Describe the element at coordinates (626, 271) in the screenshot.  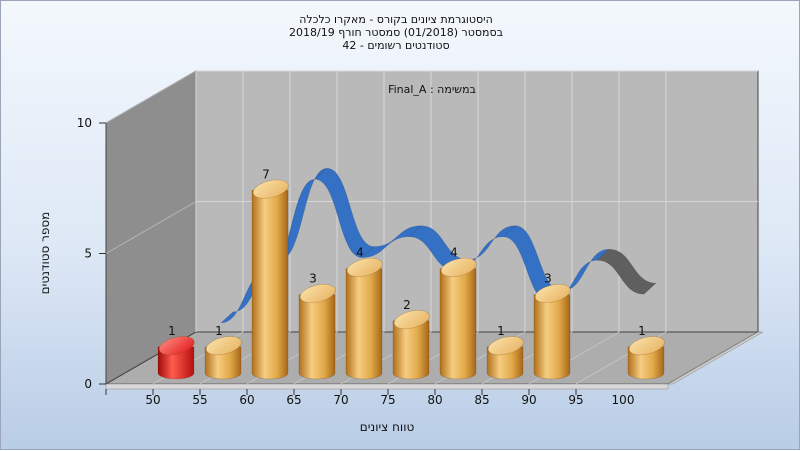
I see `curve-segment` at that location.